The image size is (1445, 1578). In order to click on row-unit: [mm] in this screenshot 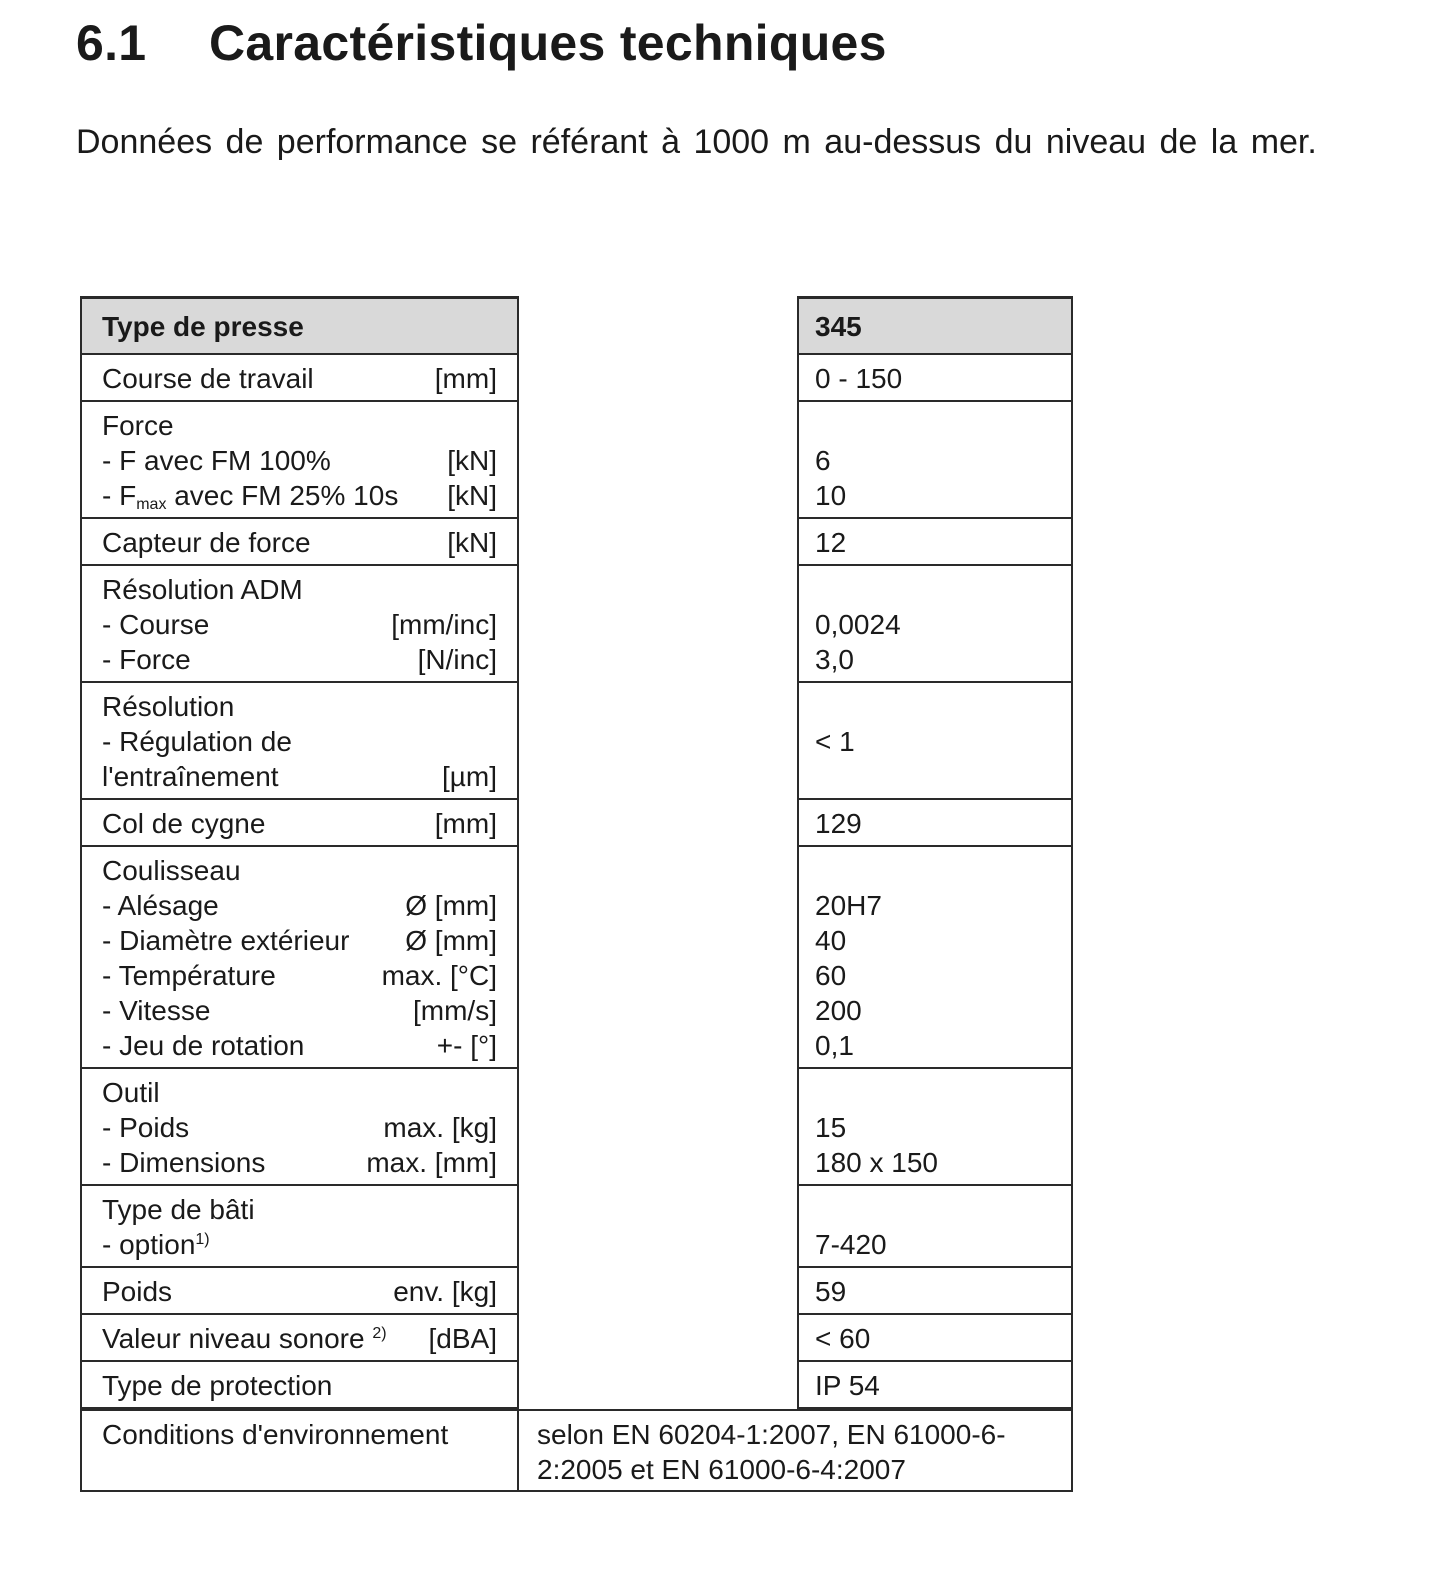, I will do `click(465, 378)`.